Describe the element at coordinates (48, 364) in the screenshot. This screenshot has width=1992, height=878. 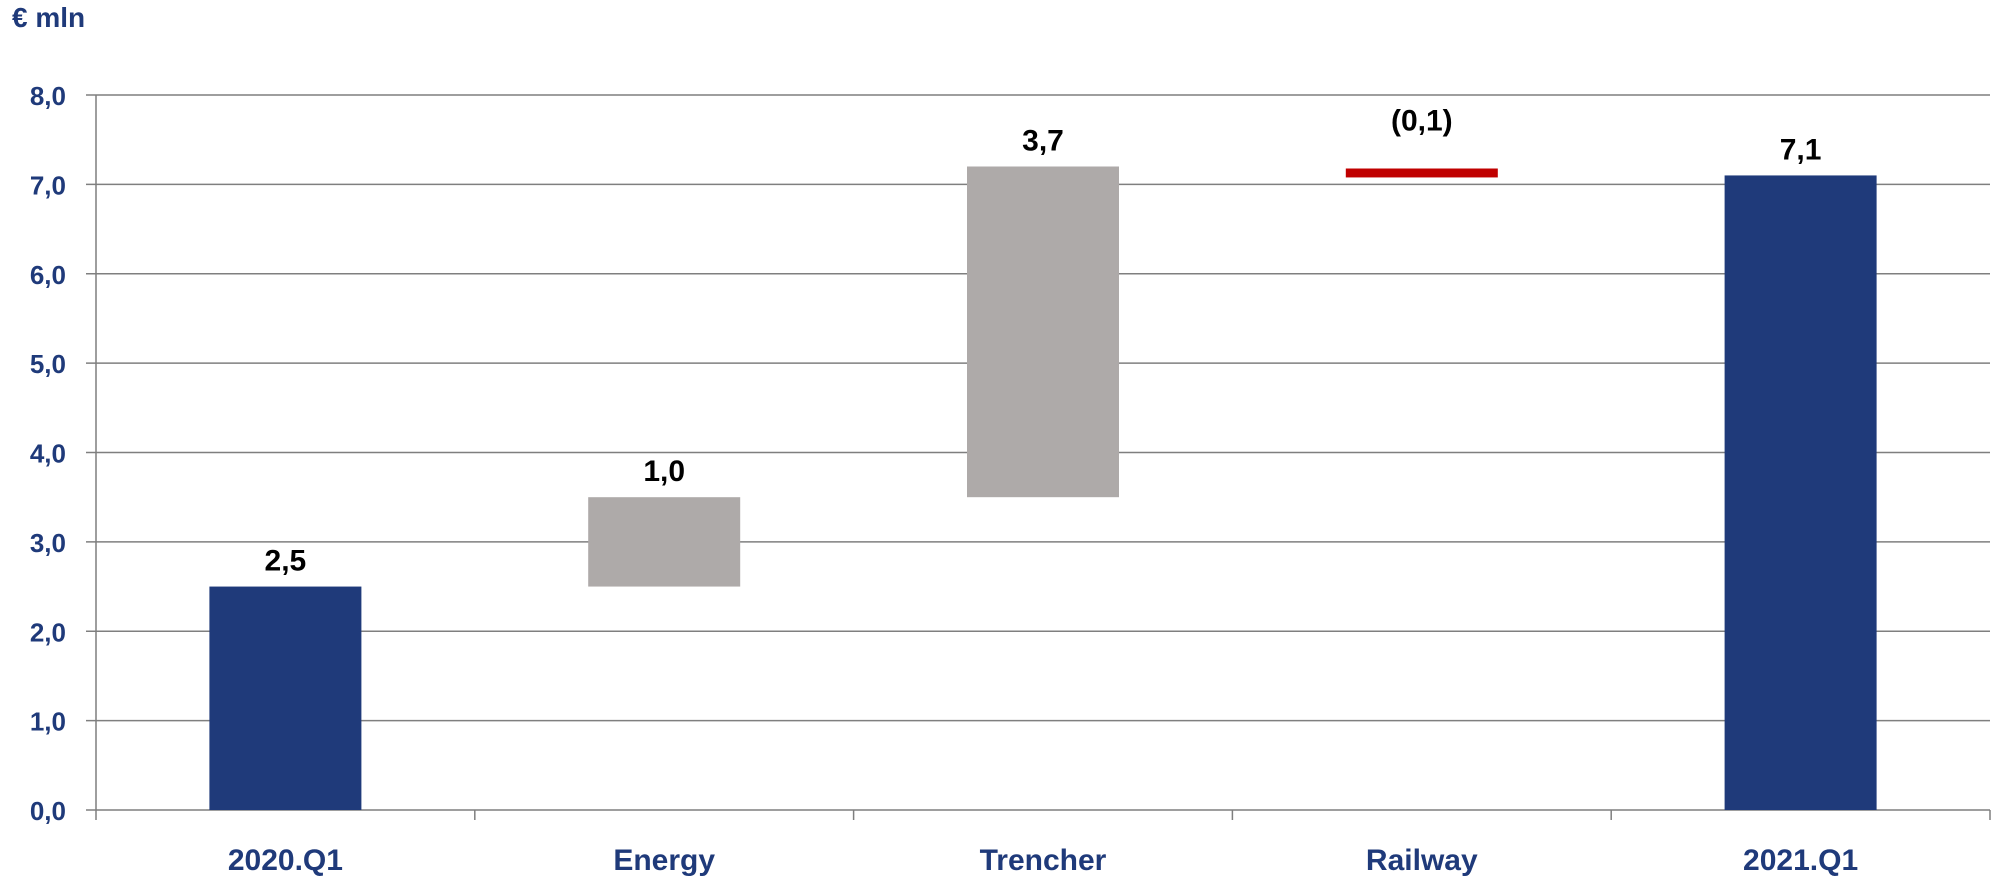
I see `y-tick-label: 5,0` at that location.